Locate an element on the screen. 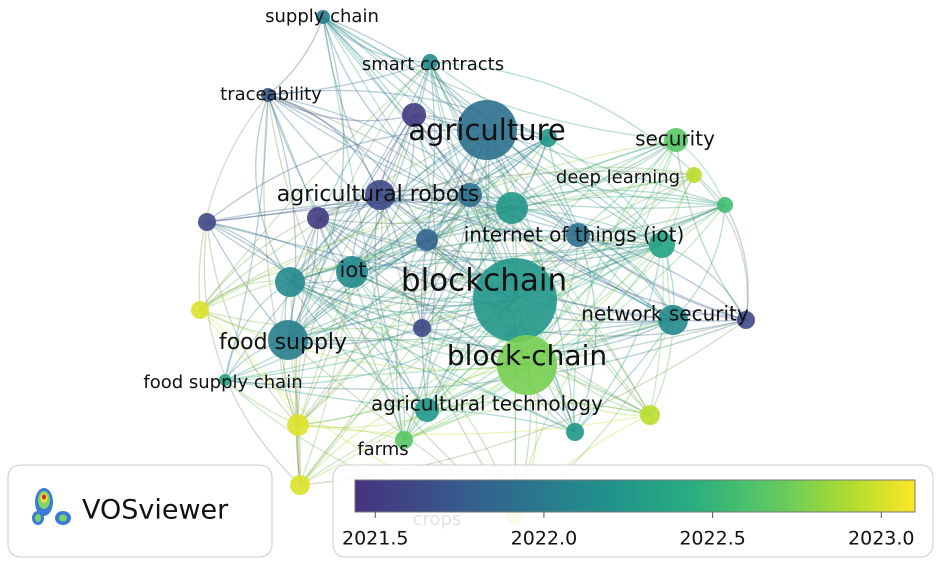 Image resolution: width=945 pixels, height=565 pixels. node-label: food supply chain is located at coordinates (222, 382).